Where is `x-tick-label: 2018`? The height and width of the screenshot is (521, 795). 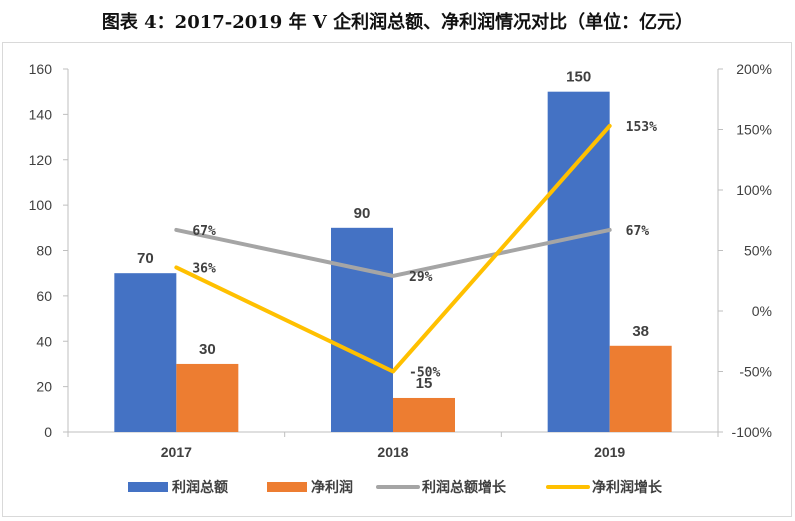 x-tick-label: 2018 is located at coordinates (392, 452).